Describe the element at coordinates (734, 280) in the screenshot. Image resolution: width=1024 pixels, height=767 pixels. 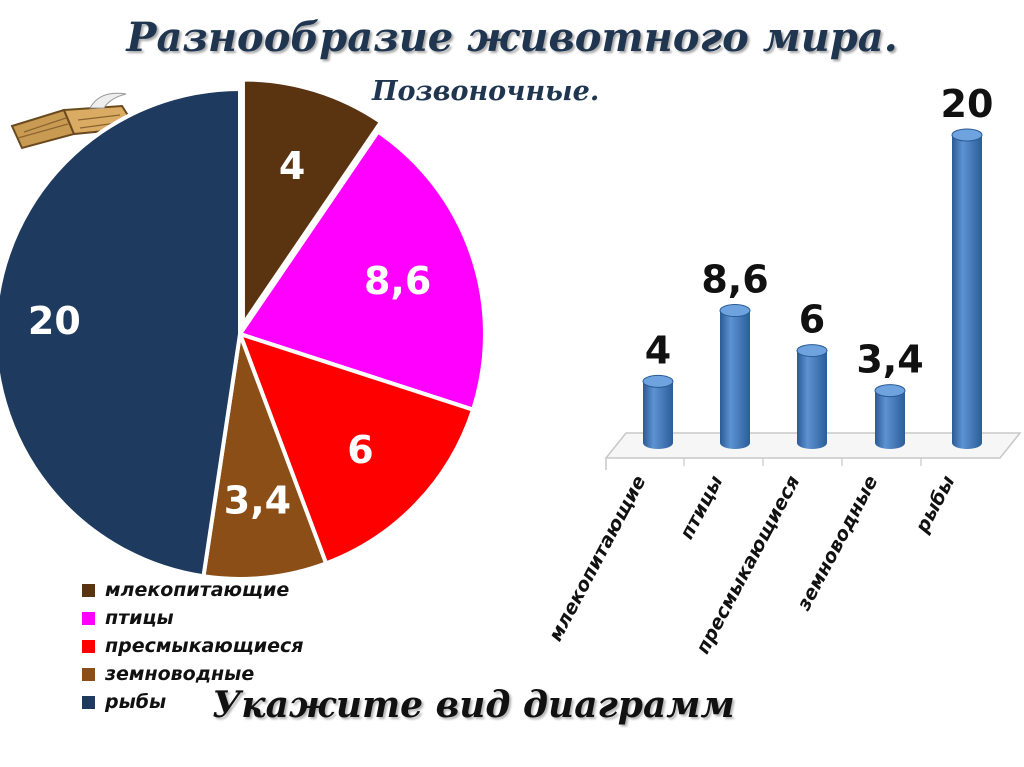
I see `bar-data-label: 8,6` at that location.